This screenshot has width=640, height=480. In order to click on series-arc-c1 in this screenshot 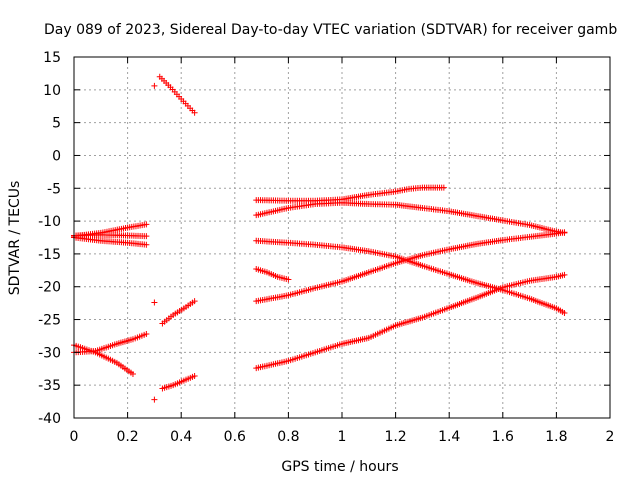, I will do `click(154, 85)`.